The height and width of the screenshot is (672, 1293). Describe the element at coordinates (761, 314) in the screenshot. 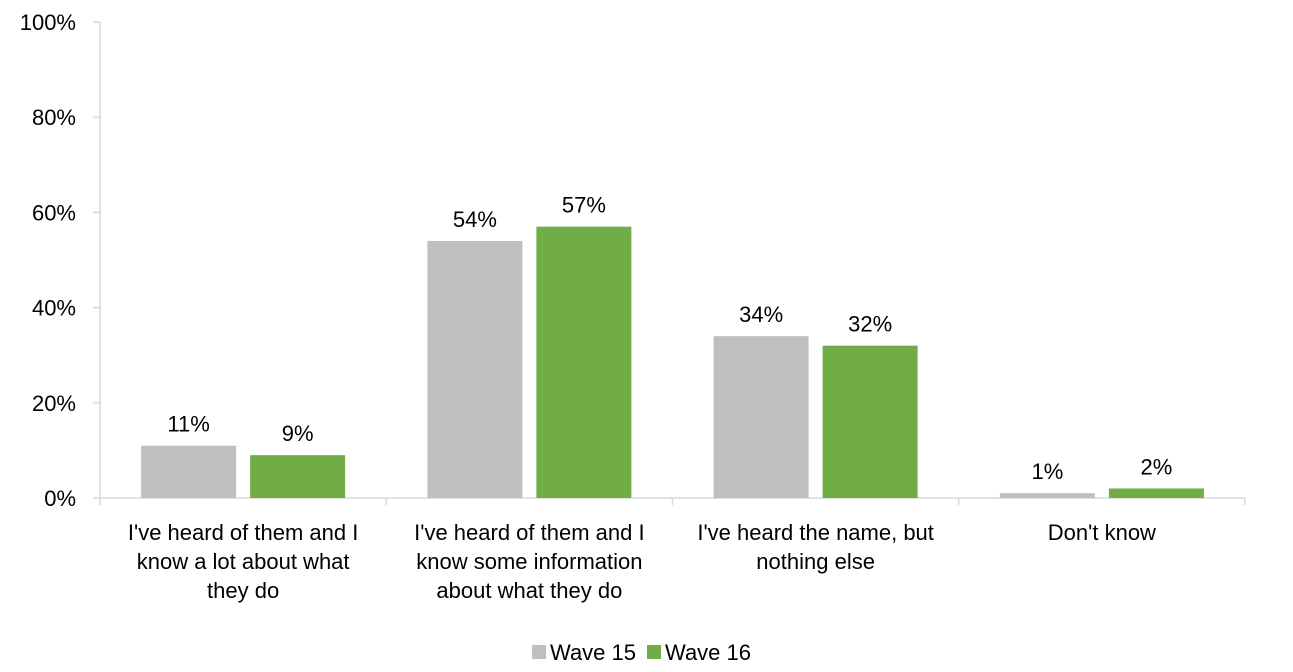

I see `data-label: 34%` at that location.